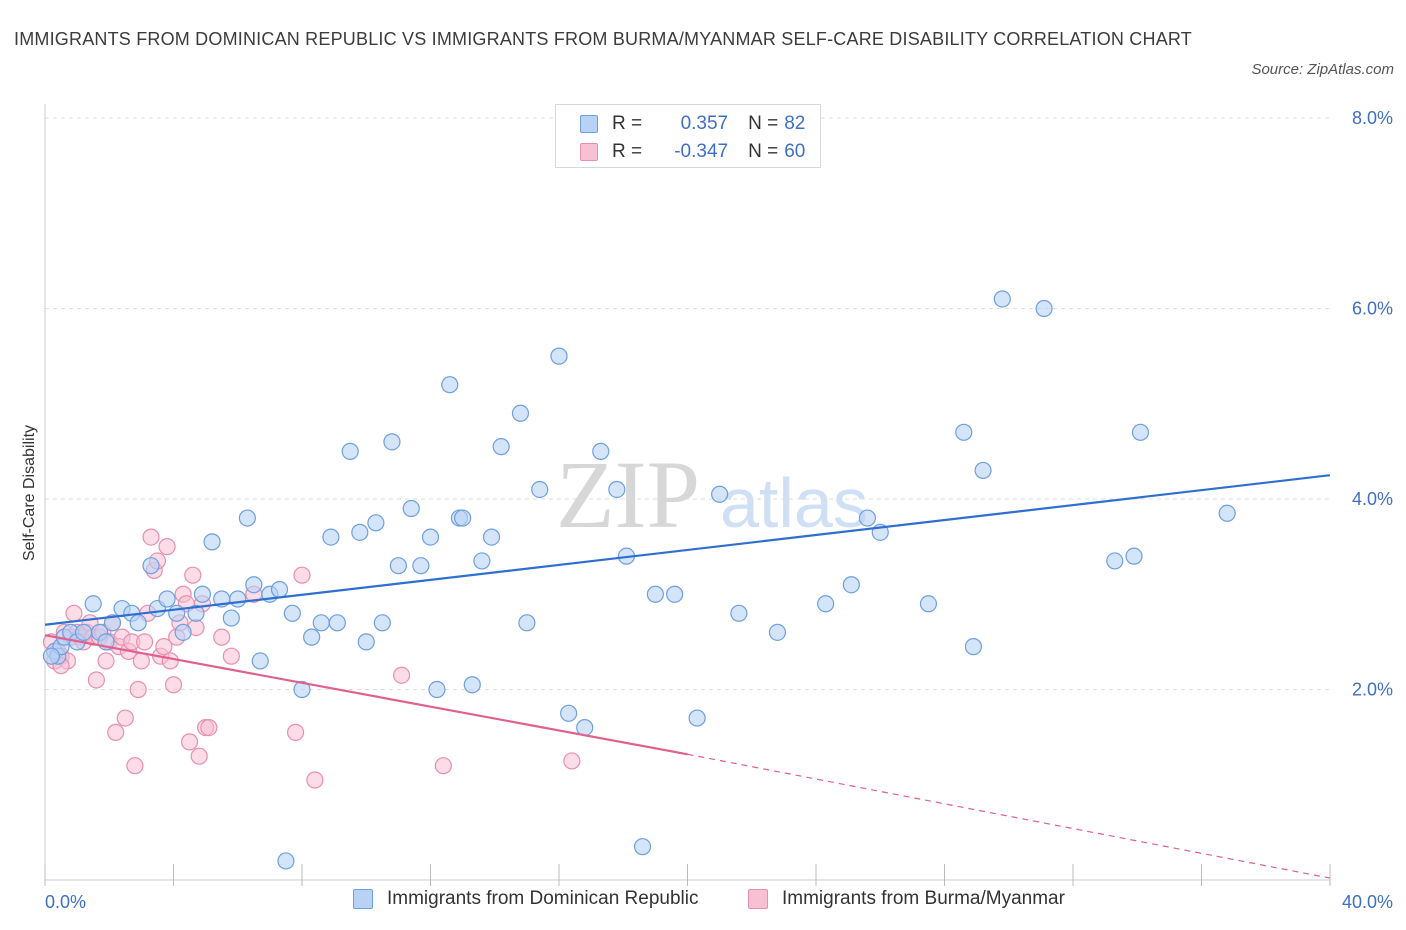 Image resolution: width=1406 pixels, height=930 pixels. I want to click on legend-row-burma: R = -0.347 N = 60, so click(692, 152).